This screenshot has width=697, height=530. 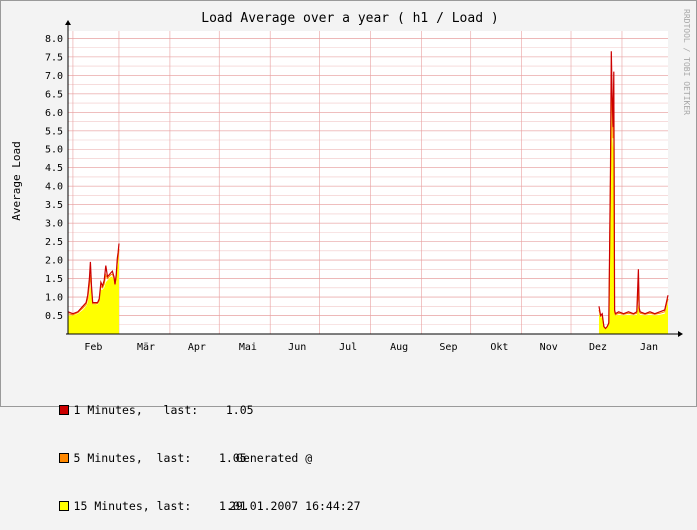 What do you see at coordinates (63, 505) in the screenshot?
I see `legend-swatch-15min` at bounding box center [63, 505].